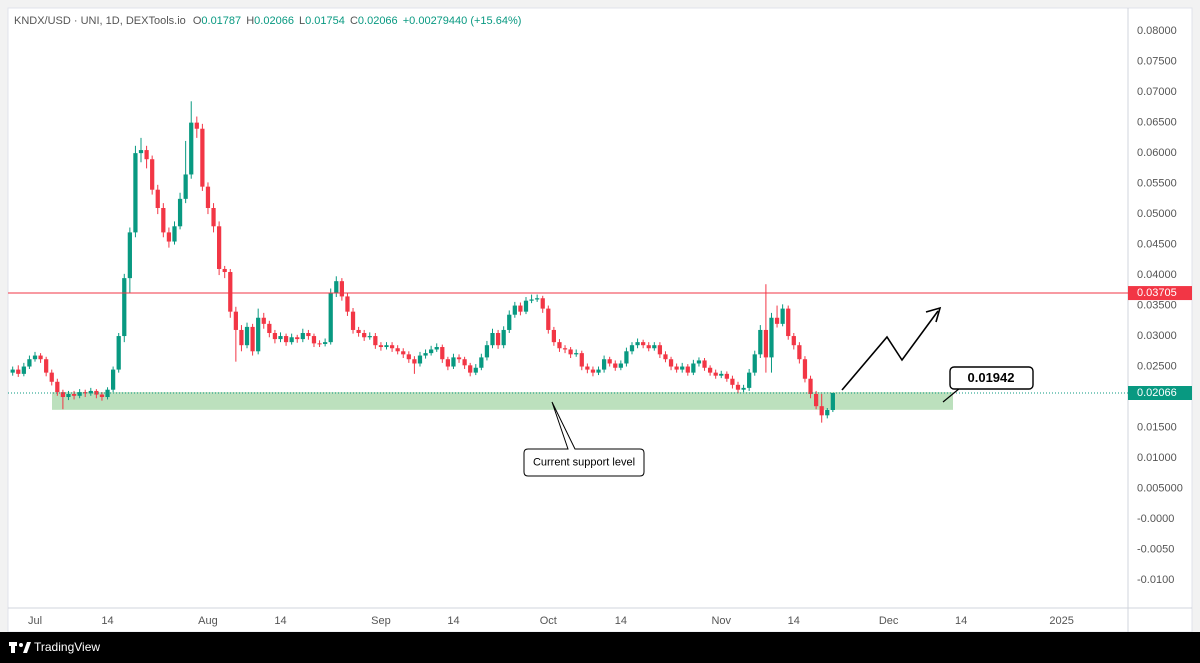 The width and height of the screenshot is (1200, 663). Describe the element at coordinates (1157, 31) in the screenshot. I see `y-tick-label: 0.08000` at that location.